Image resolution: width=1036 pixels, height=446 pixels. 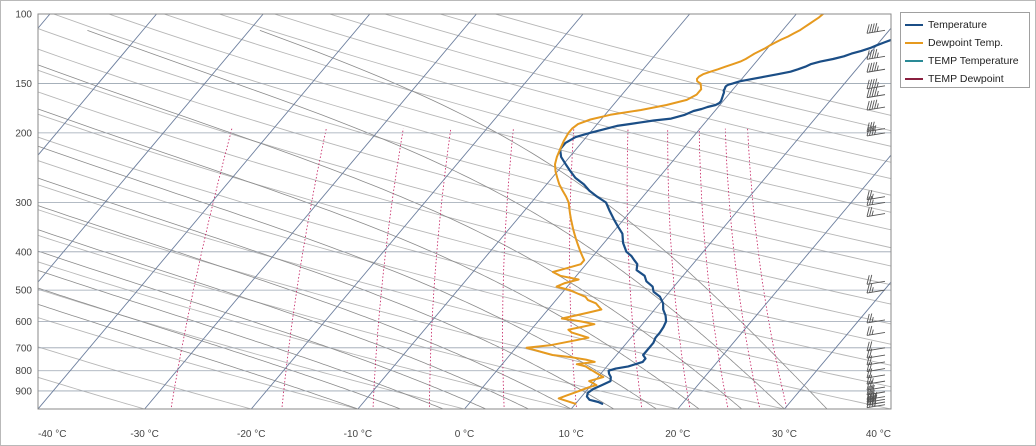 What do you see at coordinates (677, 434) in the screenshot?
I see `temperature-tick-label: 20 °C` at bounding box center [677, 434].